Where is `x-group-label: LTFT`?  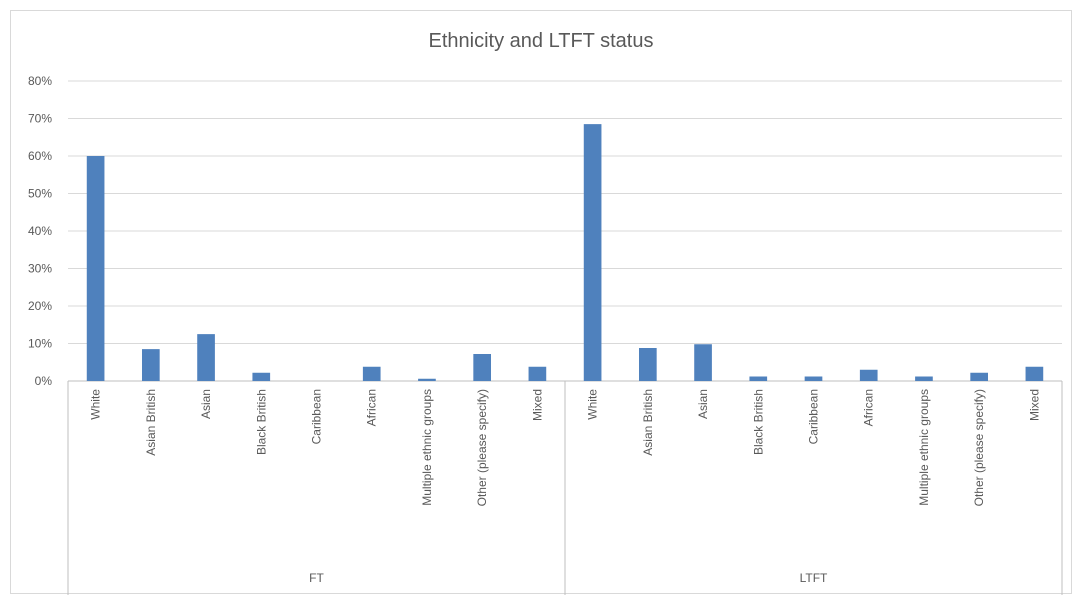 x-group-label: LTFT is located at coordinates (814, 578).